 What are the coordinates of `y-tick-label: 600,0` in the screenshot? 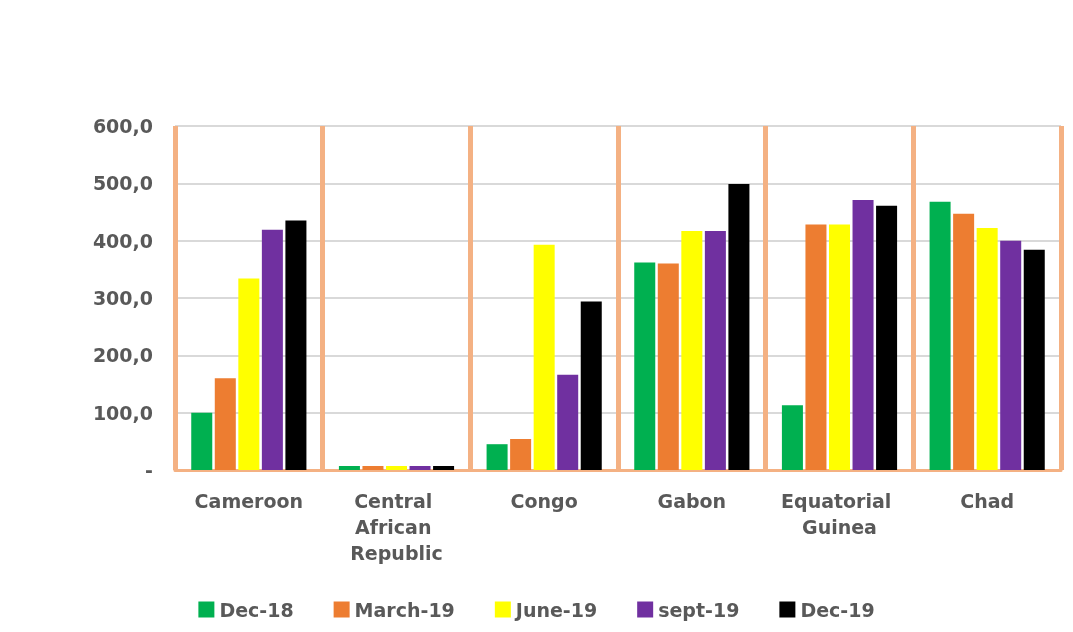 It's located at (122, 126).